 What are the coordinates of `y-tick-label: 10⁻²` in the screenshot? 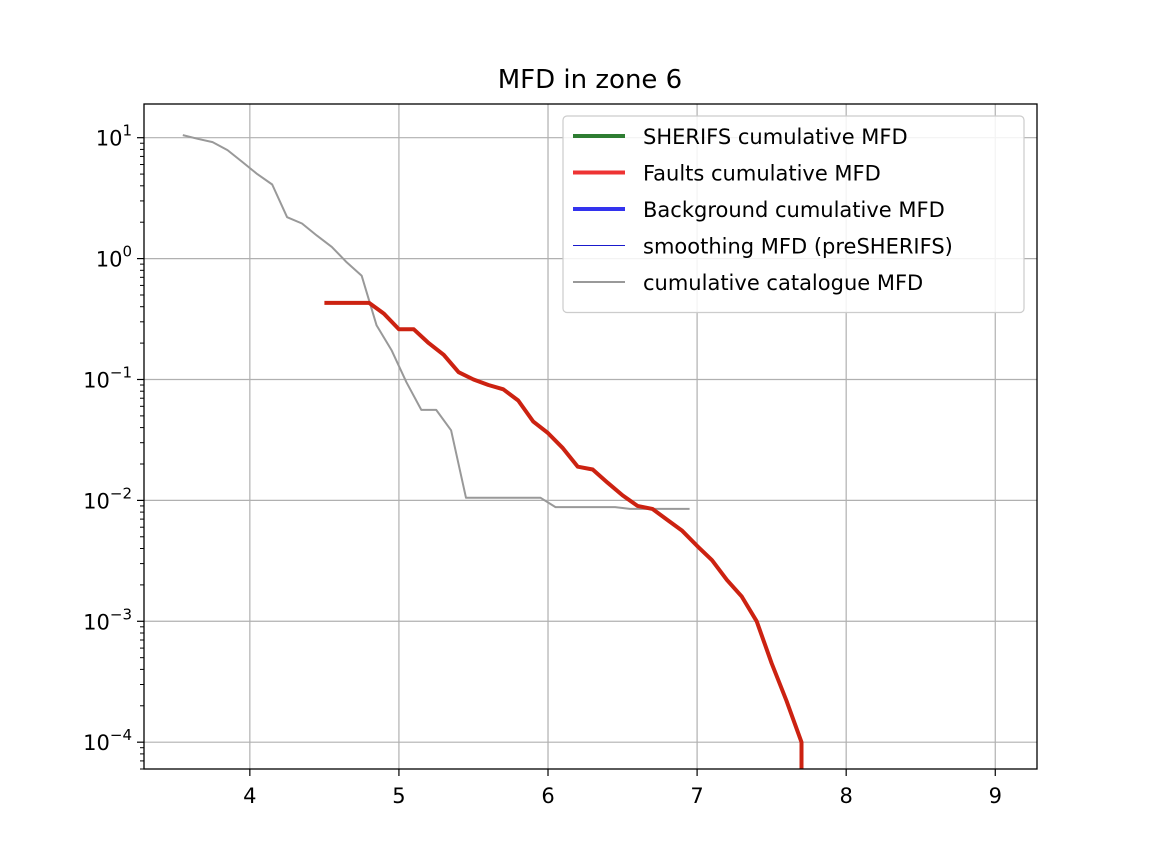 It's located at (107, 498).